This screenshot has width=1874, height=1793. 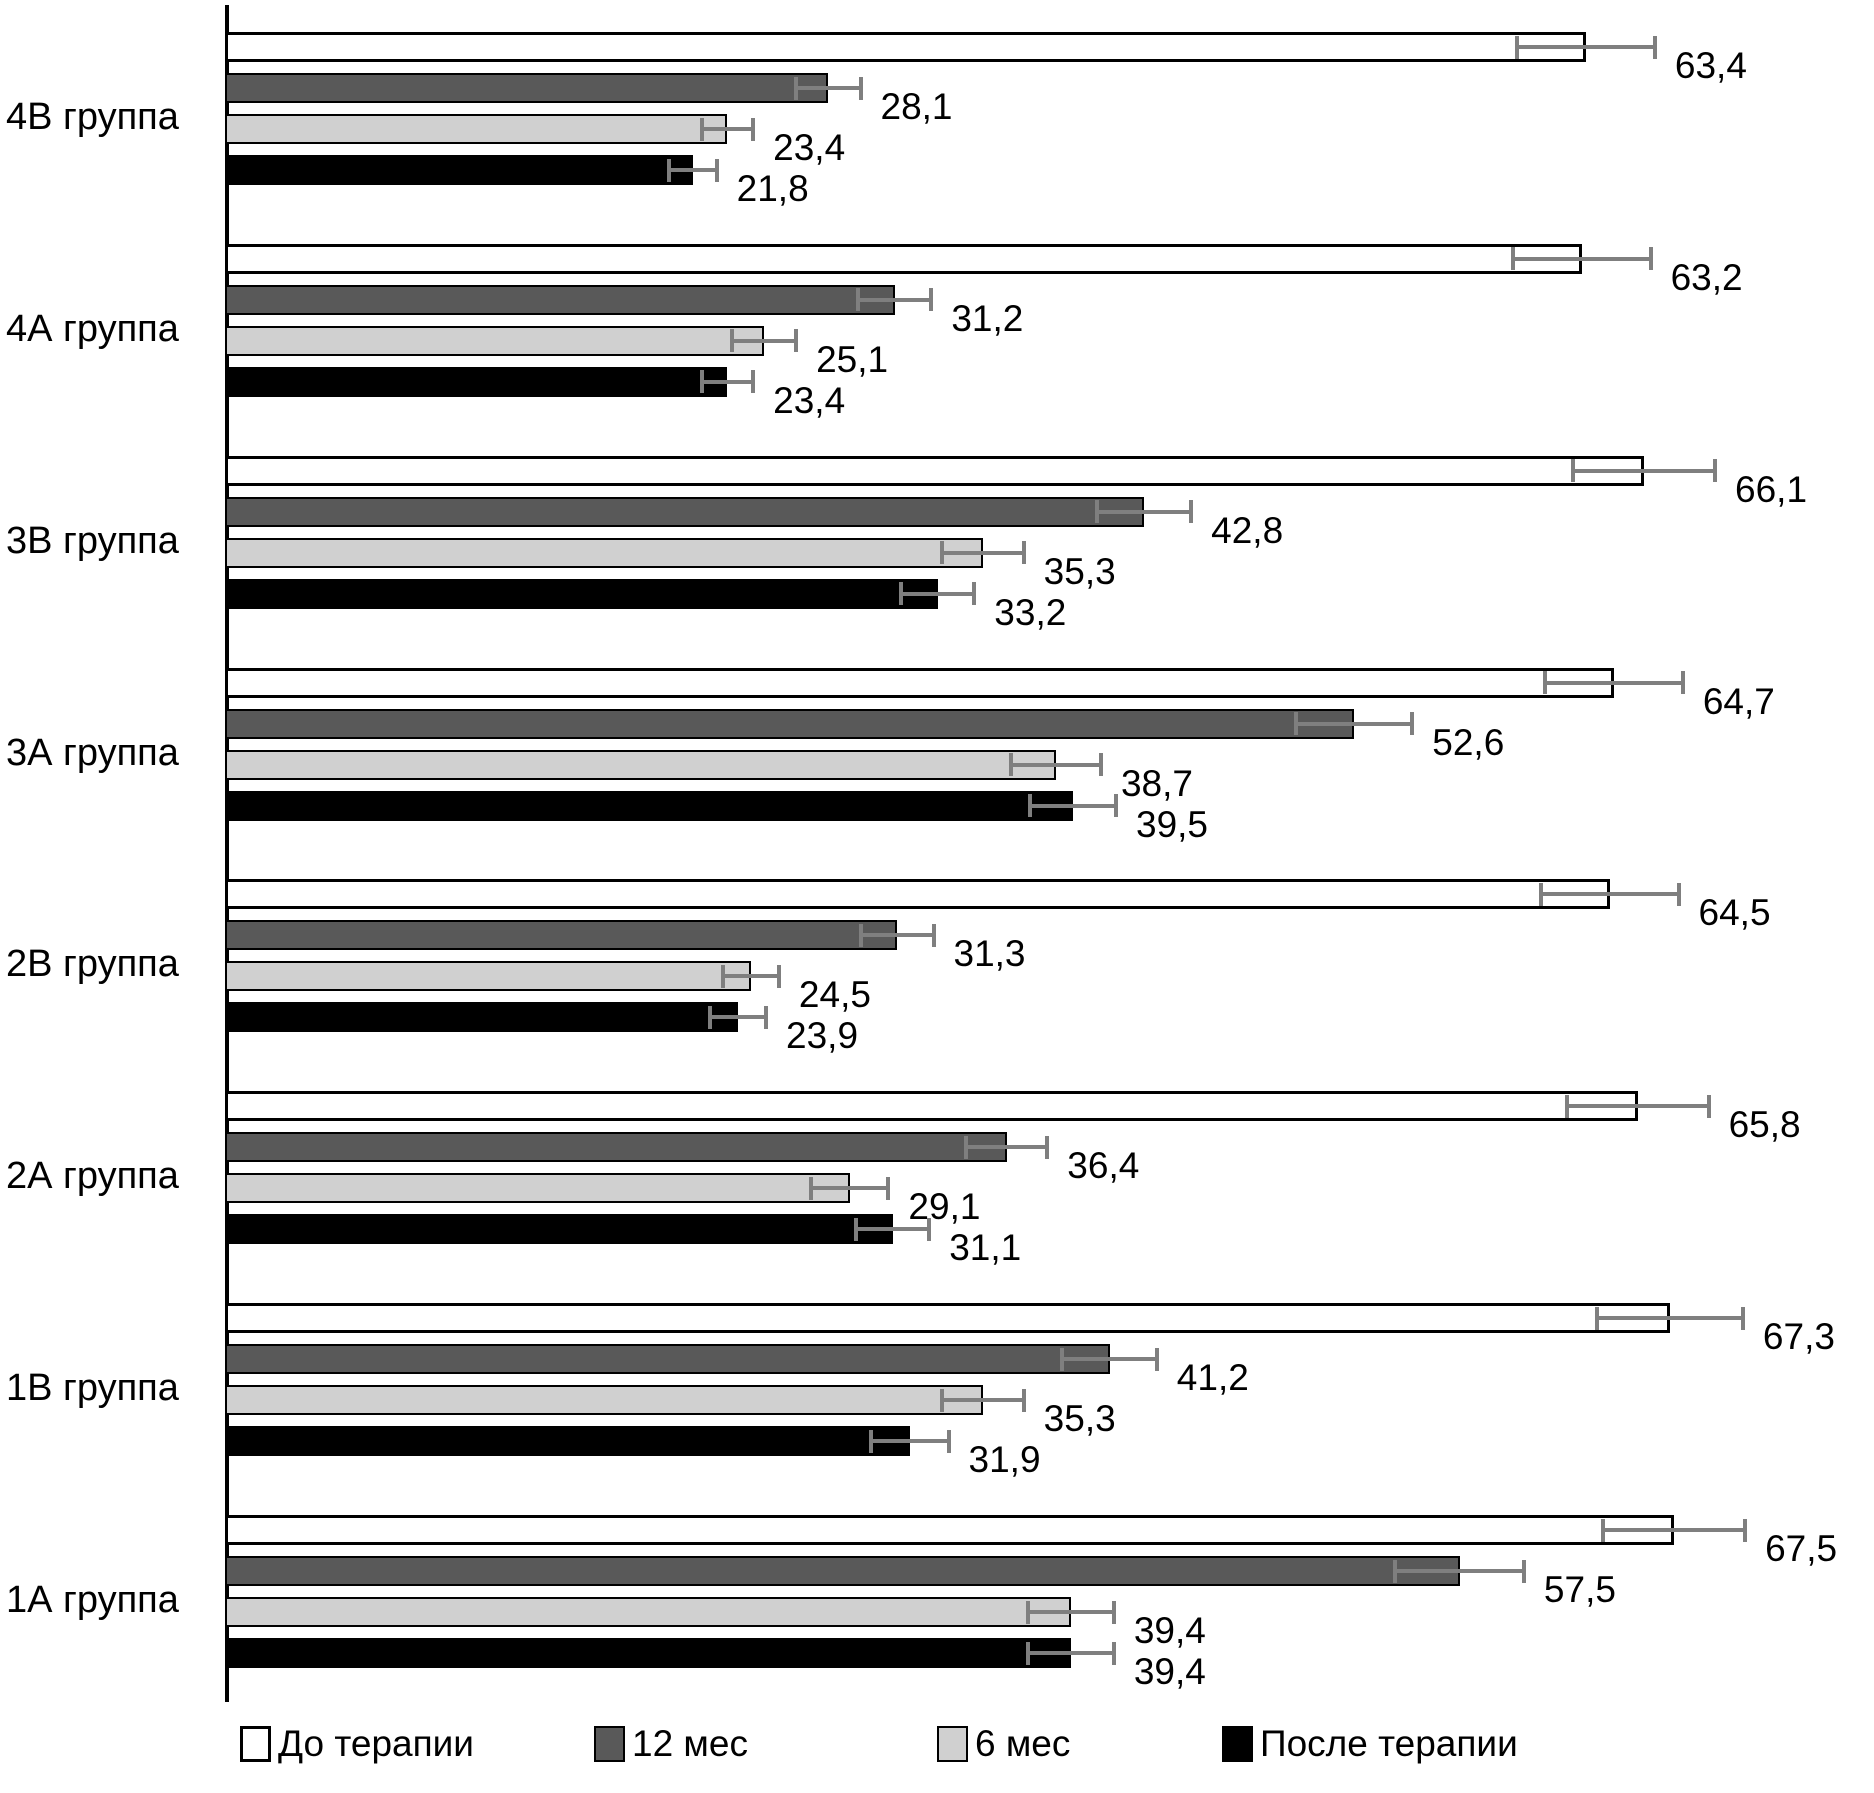 What do you see at coordinates (92, 1388) in the screenshot?
I see `category-label: 1В группа` at bounding box center [92, 1388].